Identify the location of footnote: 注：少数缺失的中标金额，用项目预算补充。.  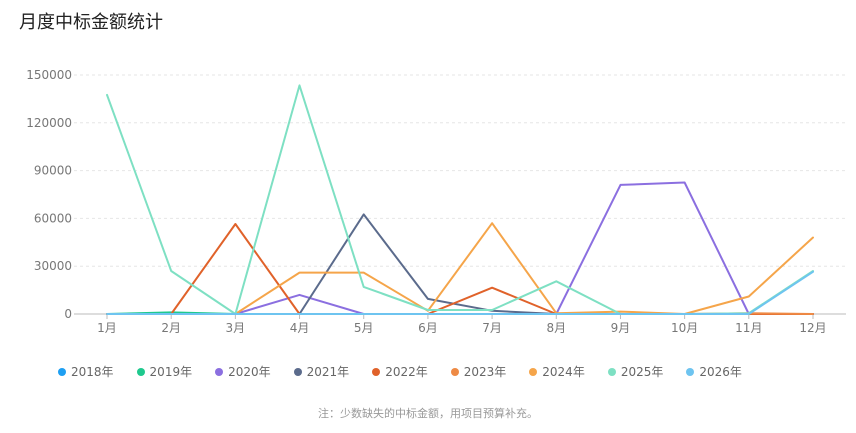
(428, 413).